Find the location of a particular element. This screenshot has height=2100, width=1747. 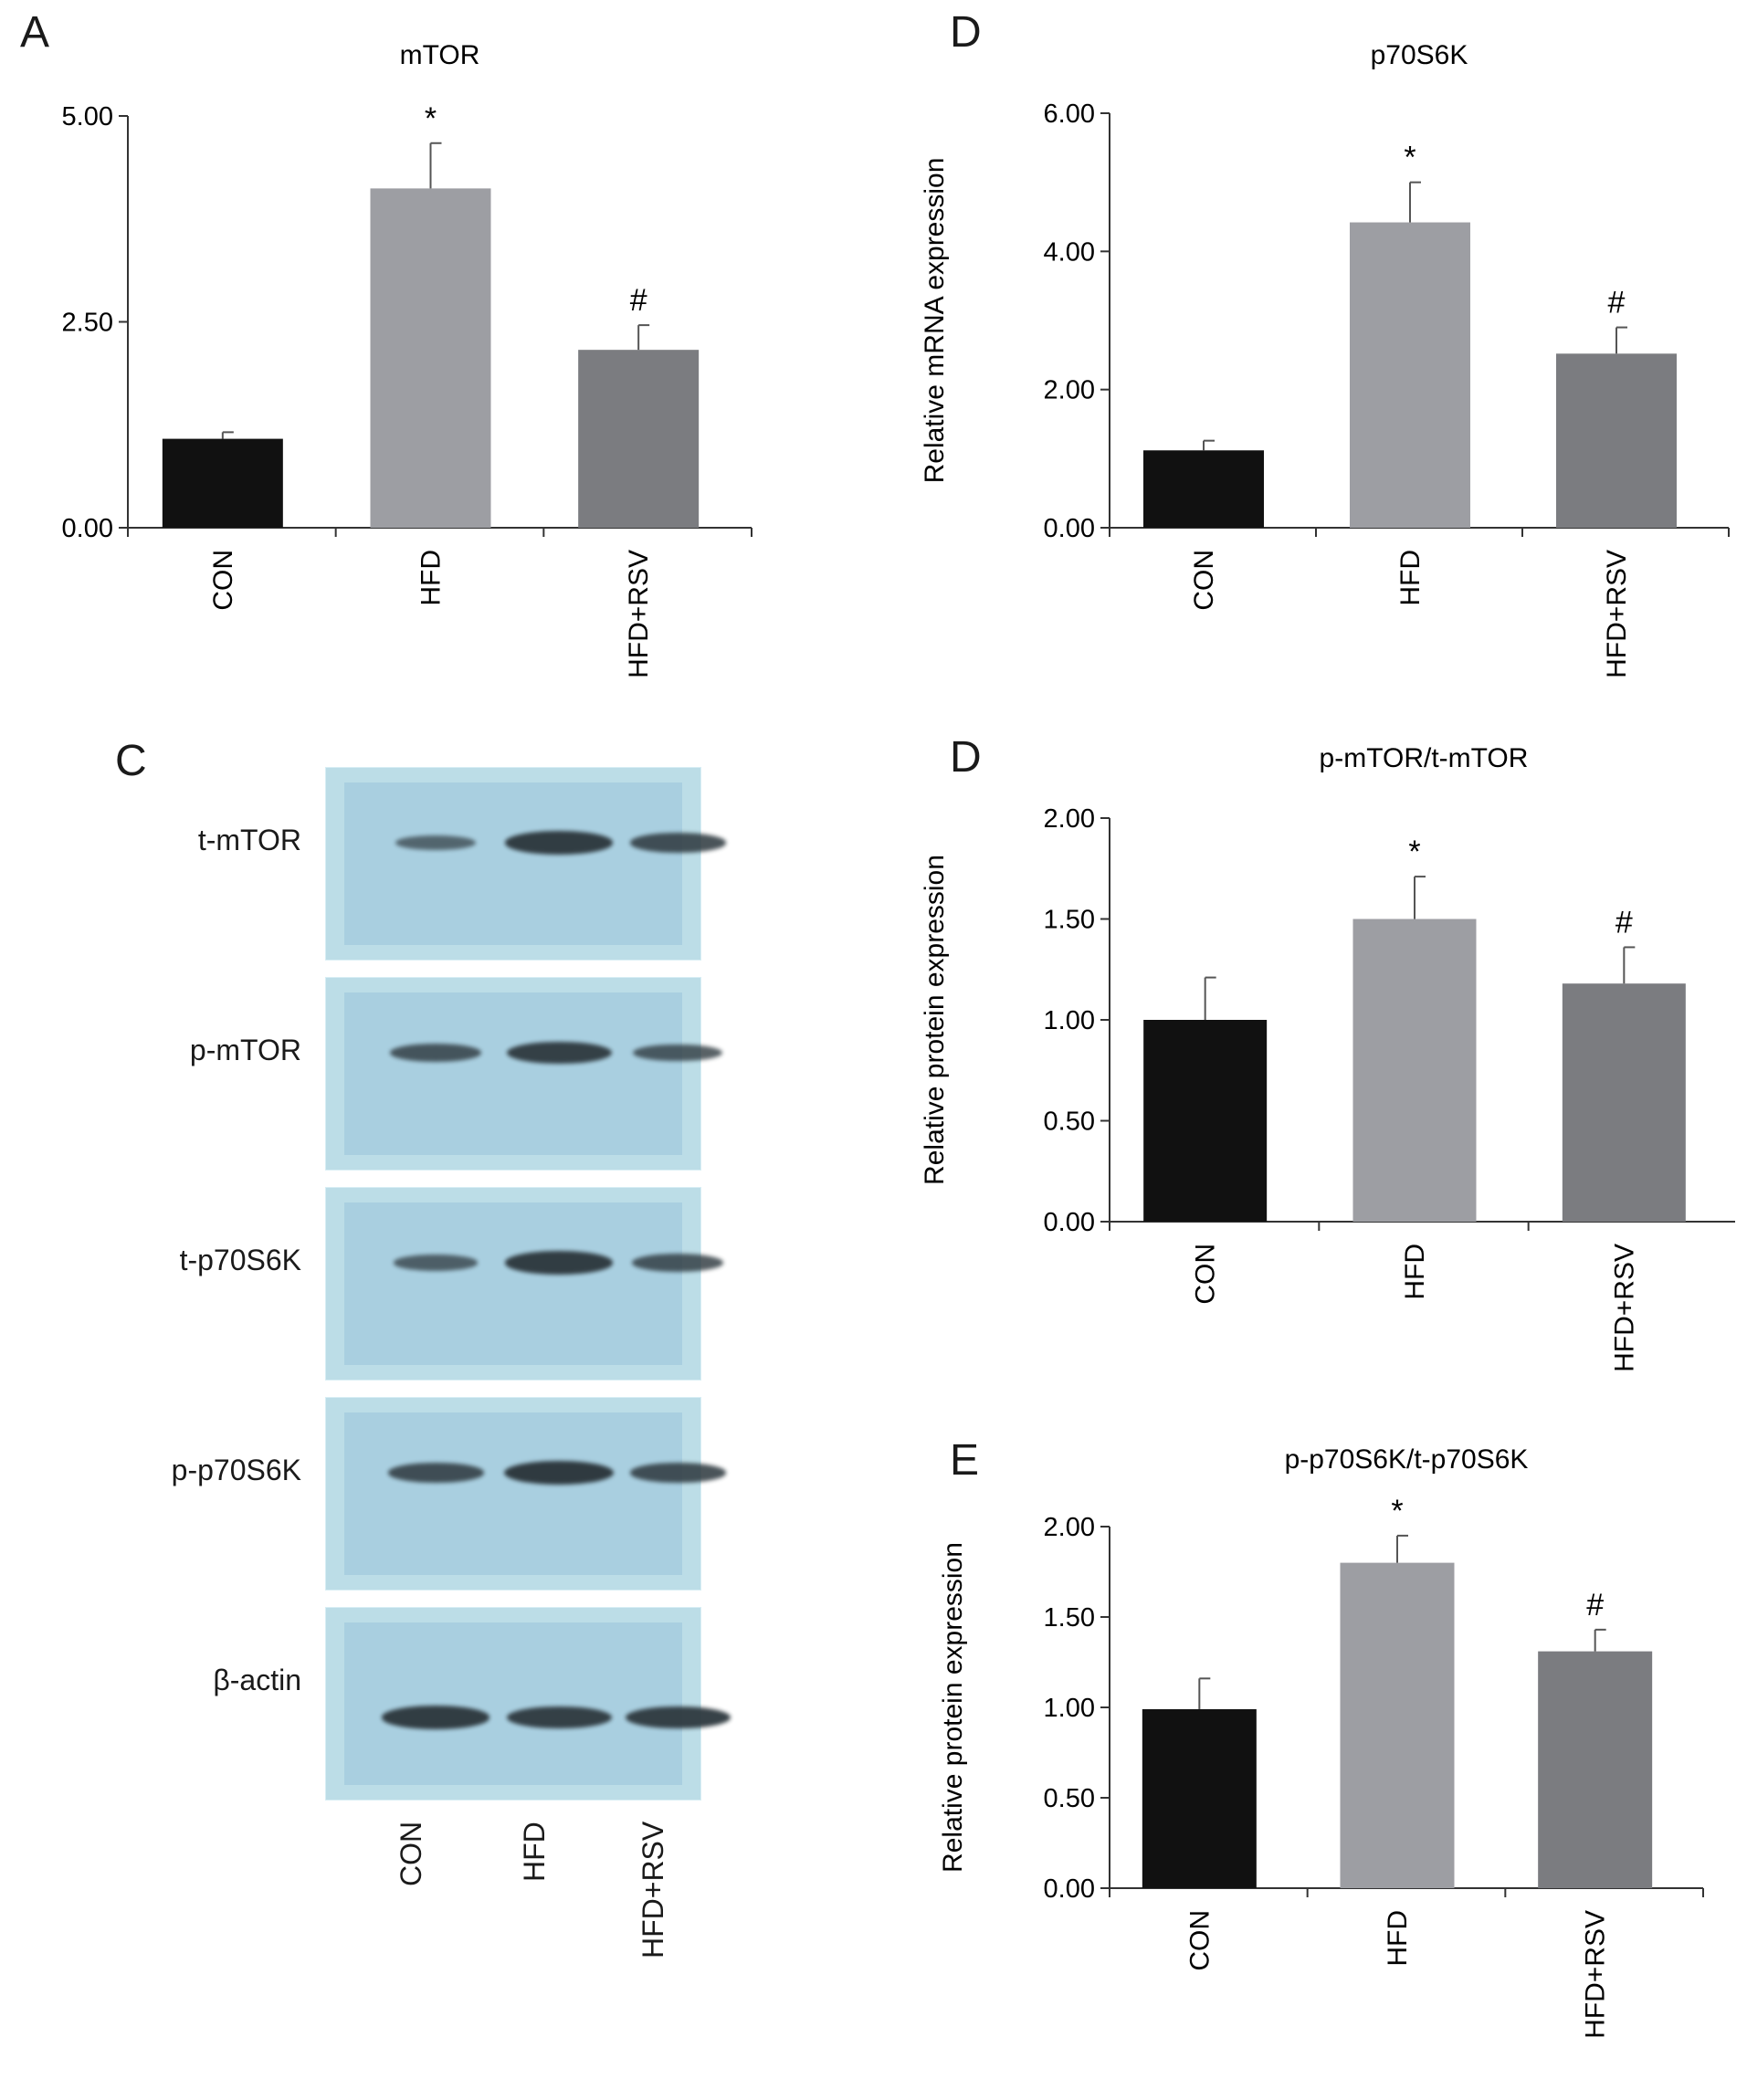

chart-title: p-p70S6K/t-p70S6K is located at coordinates (1407, 1460).